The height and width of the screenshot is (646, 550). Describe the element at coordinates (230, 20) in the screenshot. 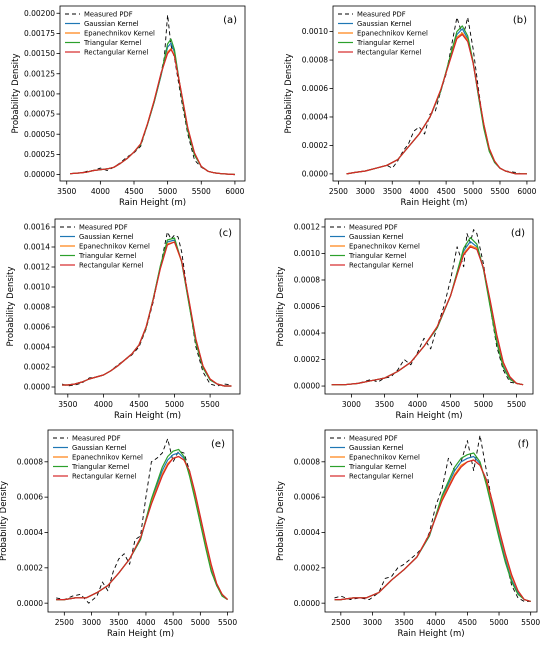

I see `panel-label: (a)` at that location.